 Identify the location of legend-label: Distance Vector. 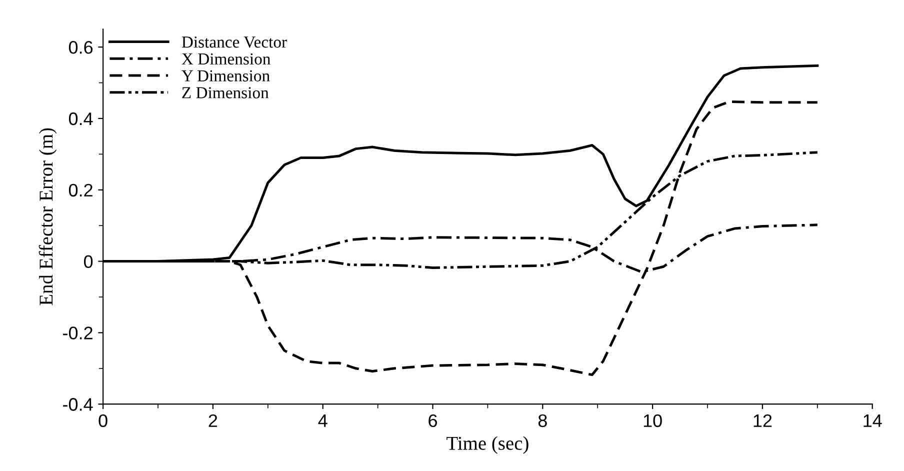
(234, 42).